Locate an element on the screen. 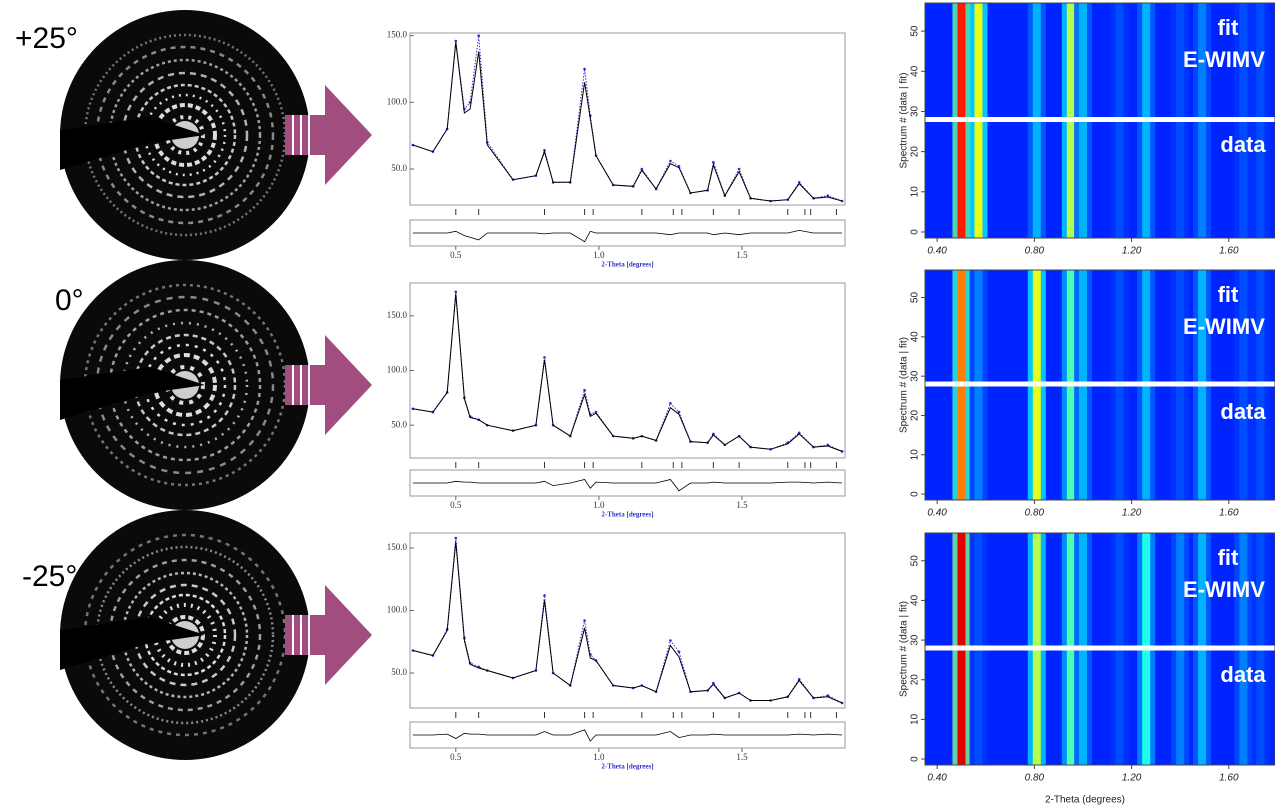 This screenshot has height=809, width=1275. x-axis-label: 2-Theta (degrees) is located at coordinates (1085, 800).